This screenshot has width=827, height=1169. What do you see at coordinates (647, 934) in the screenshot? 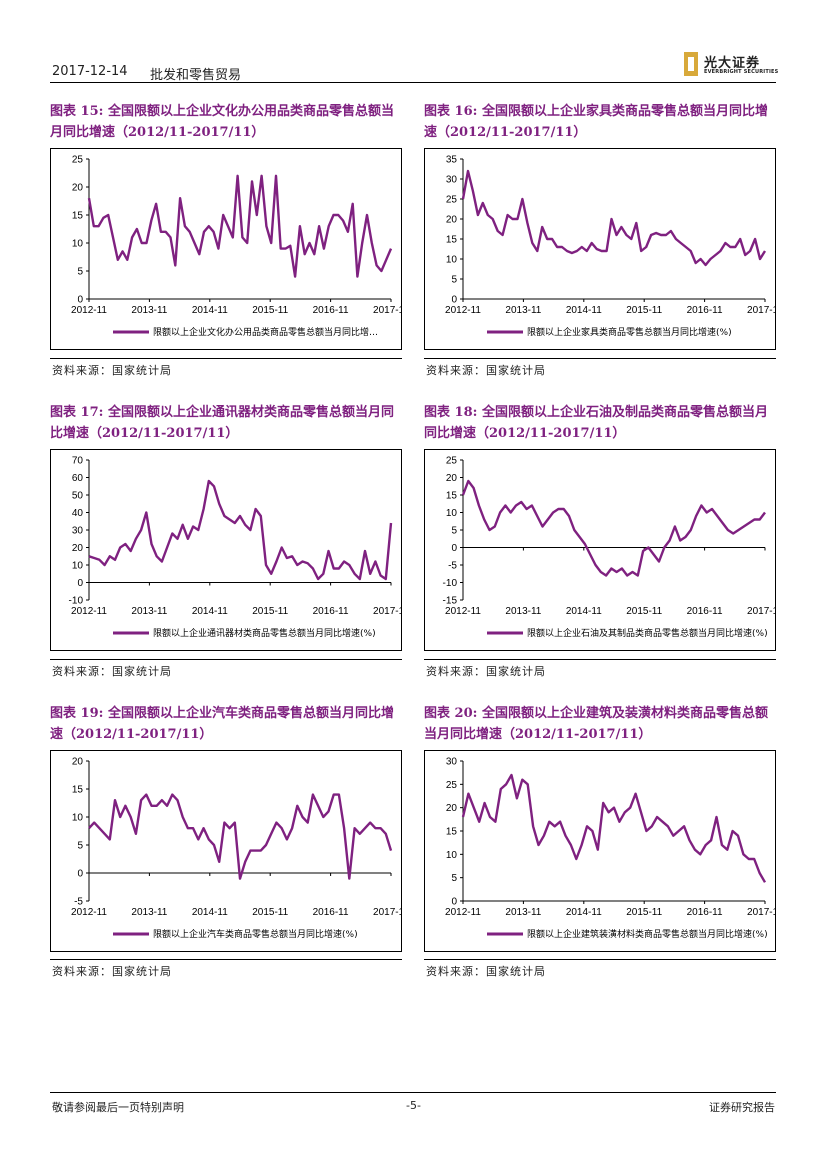
I see `legend-label: 限额以上企业建筑装潢材料类商品零售总额当月同比增速(%)` at bounding box center [647, 934].